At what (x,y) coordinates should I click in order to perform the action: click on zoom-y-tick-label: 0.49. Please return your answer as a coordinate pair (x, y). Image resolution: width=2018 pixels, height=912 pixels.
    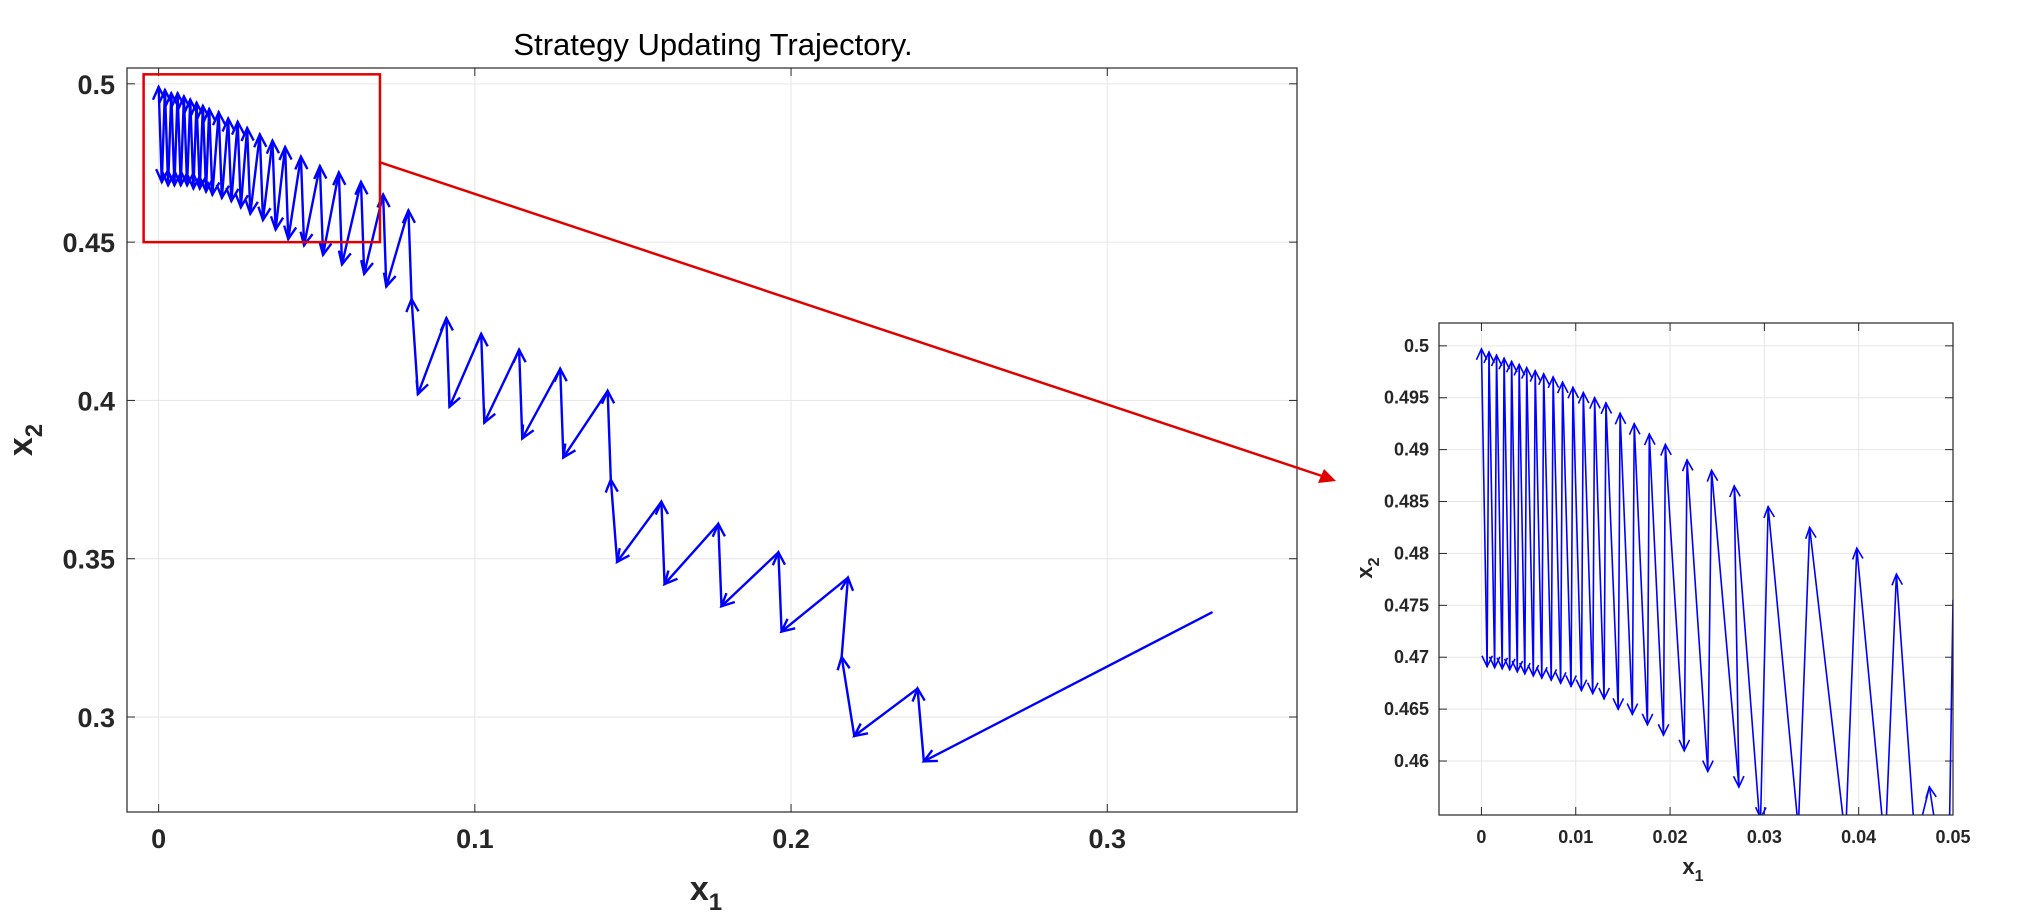
    Looking at the image, I should click on (1411, 450).